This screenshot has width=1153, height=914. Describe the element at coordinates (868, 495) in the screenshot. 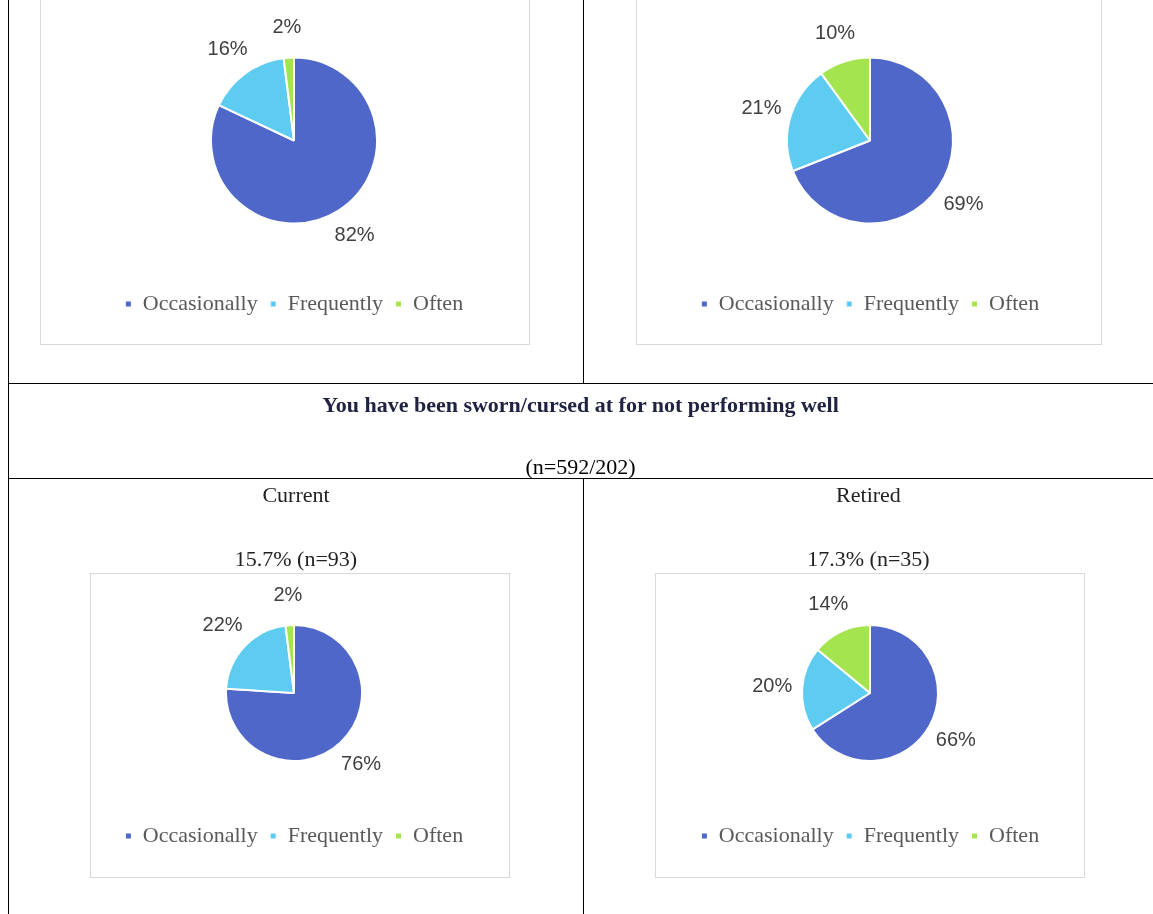

I see `chart-title: Retired` at that location.